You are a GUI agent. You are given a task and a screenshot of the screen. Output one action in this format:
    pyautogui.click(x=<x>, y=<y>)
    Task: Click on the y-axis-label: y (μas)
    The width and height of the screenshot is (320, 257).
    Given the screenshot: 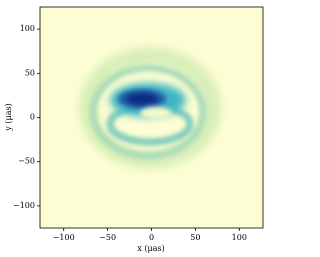 What is the action you would take?
    pyautogui.click(x=8, y=117)
    